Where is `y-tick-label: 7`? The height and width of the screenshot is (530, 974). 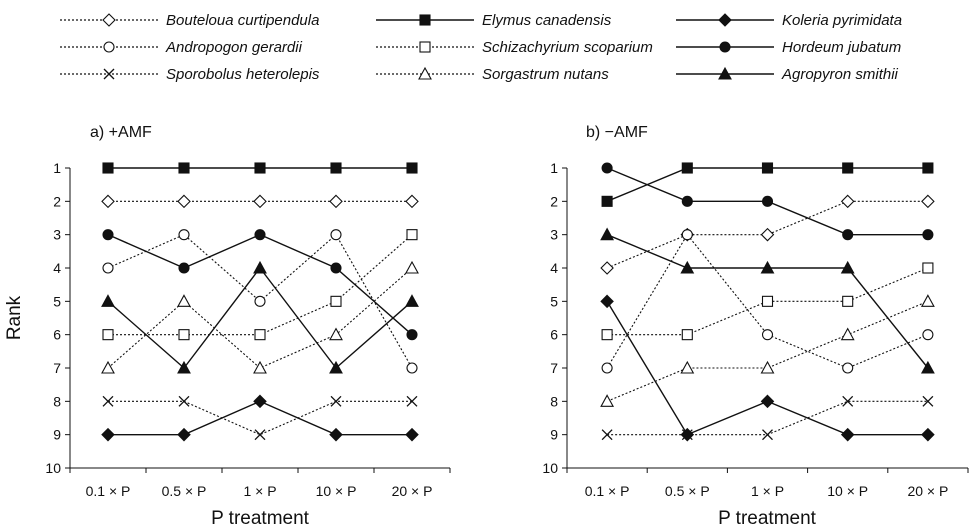 y-tick-label: 7 is located at coordinates (554, 368).